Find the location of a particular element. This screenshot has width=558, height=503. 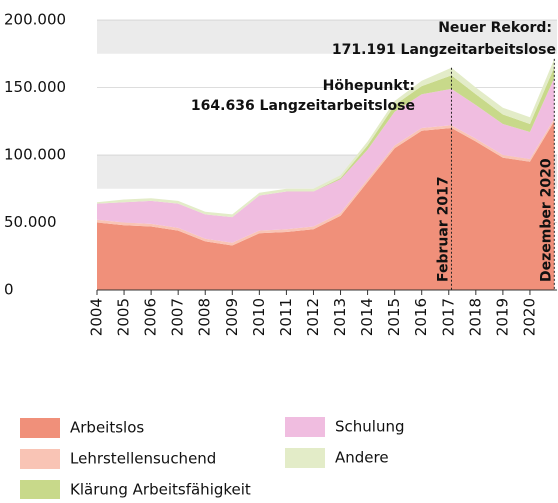

legend-label: Arbeitslos is located at coordinates (107, 428).